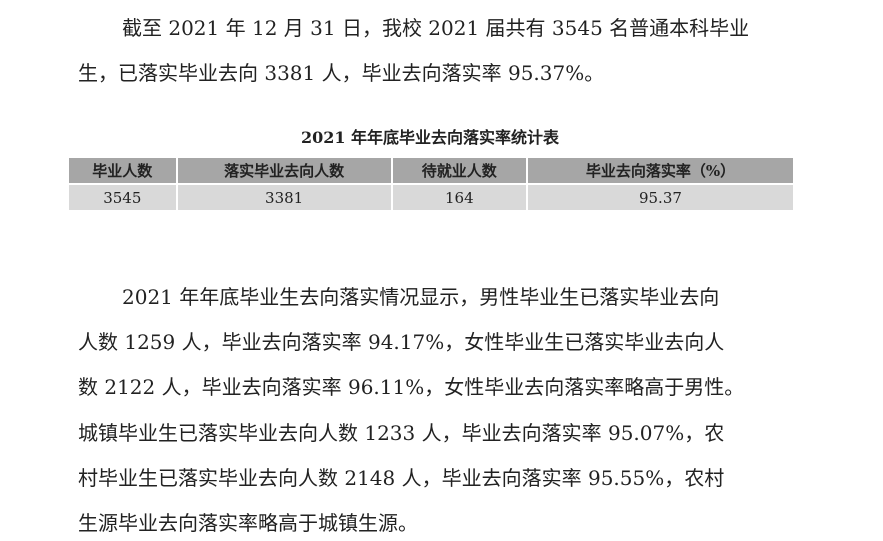 The image size is (883, 541). Describe the element at coordinates (459, 170) in the screenshot. I see `header-cell: 待就业人数` at that location.